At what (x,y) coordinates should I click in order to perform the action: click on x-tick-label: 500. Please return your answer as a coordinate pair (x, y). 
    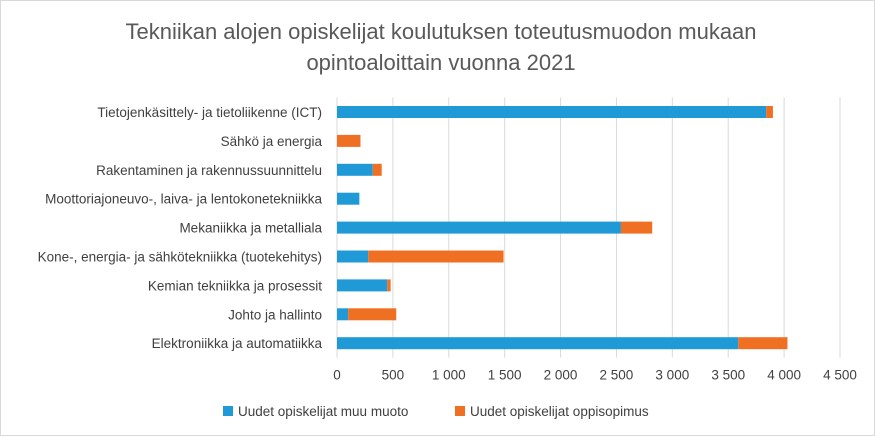
    Looking at the image, I should click on (393, 375).